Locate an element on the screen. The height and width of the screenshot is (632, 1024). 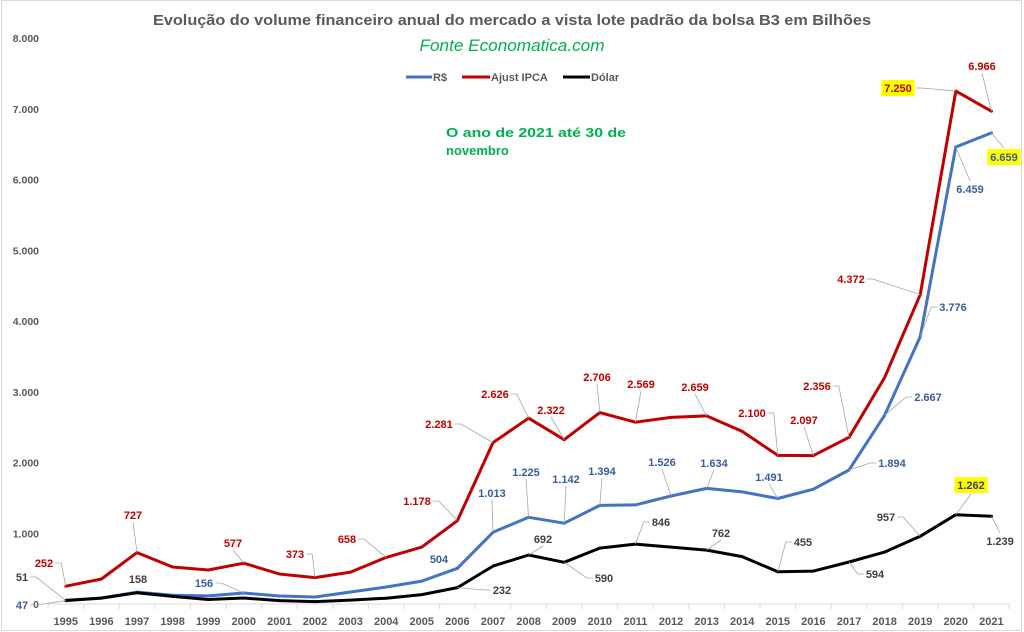
data-label: 957 is located at coordinates (886, 518).